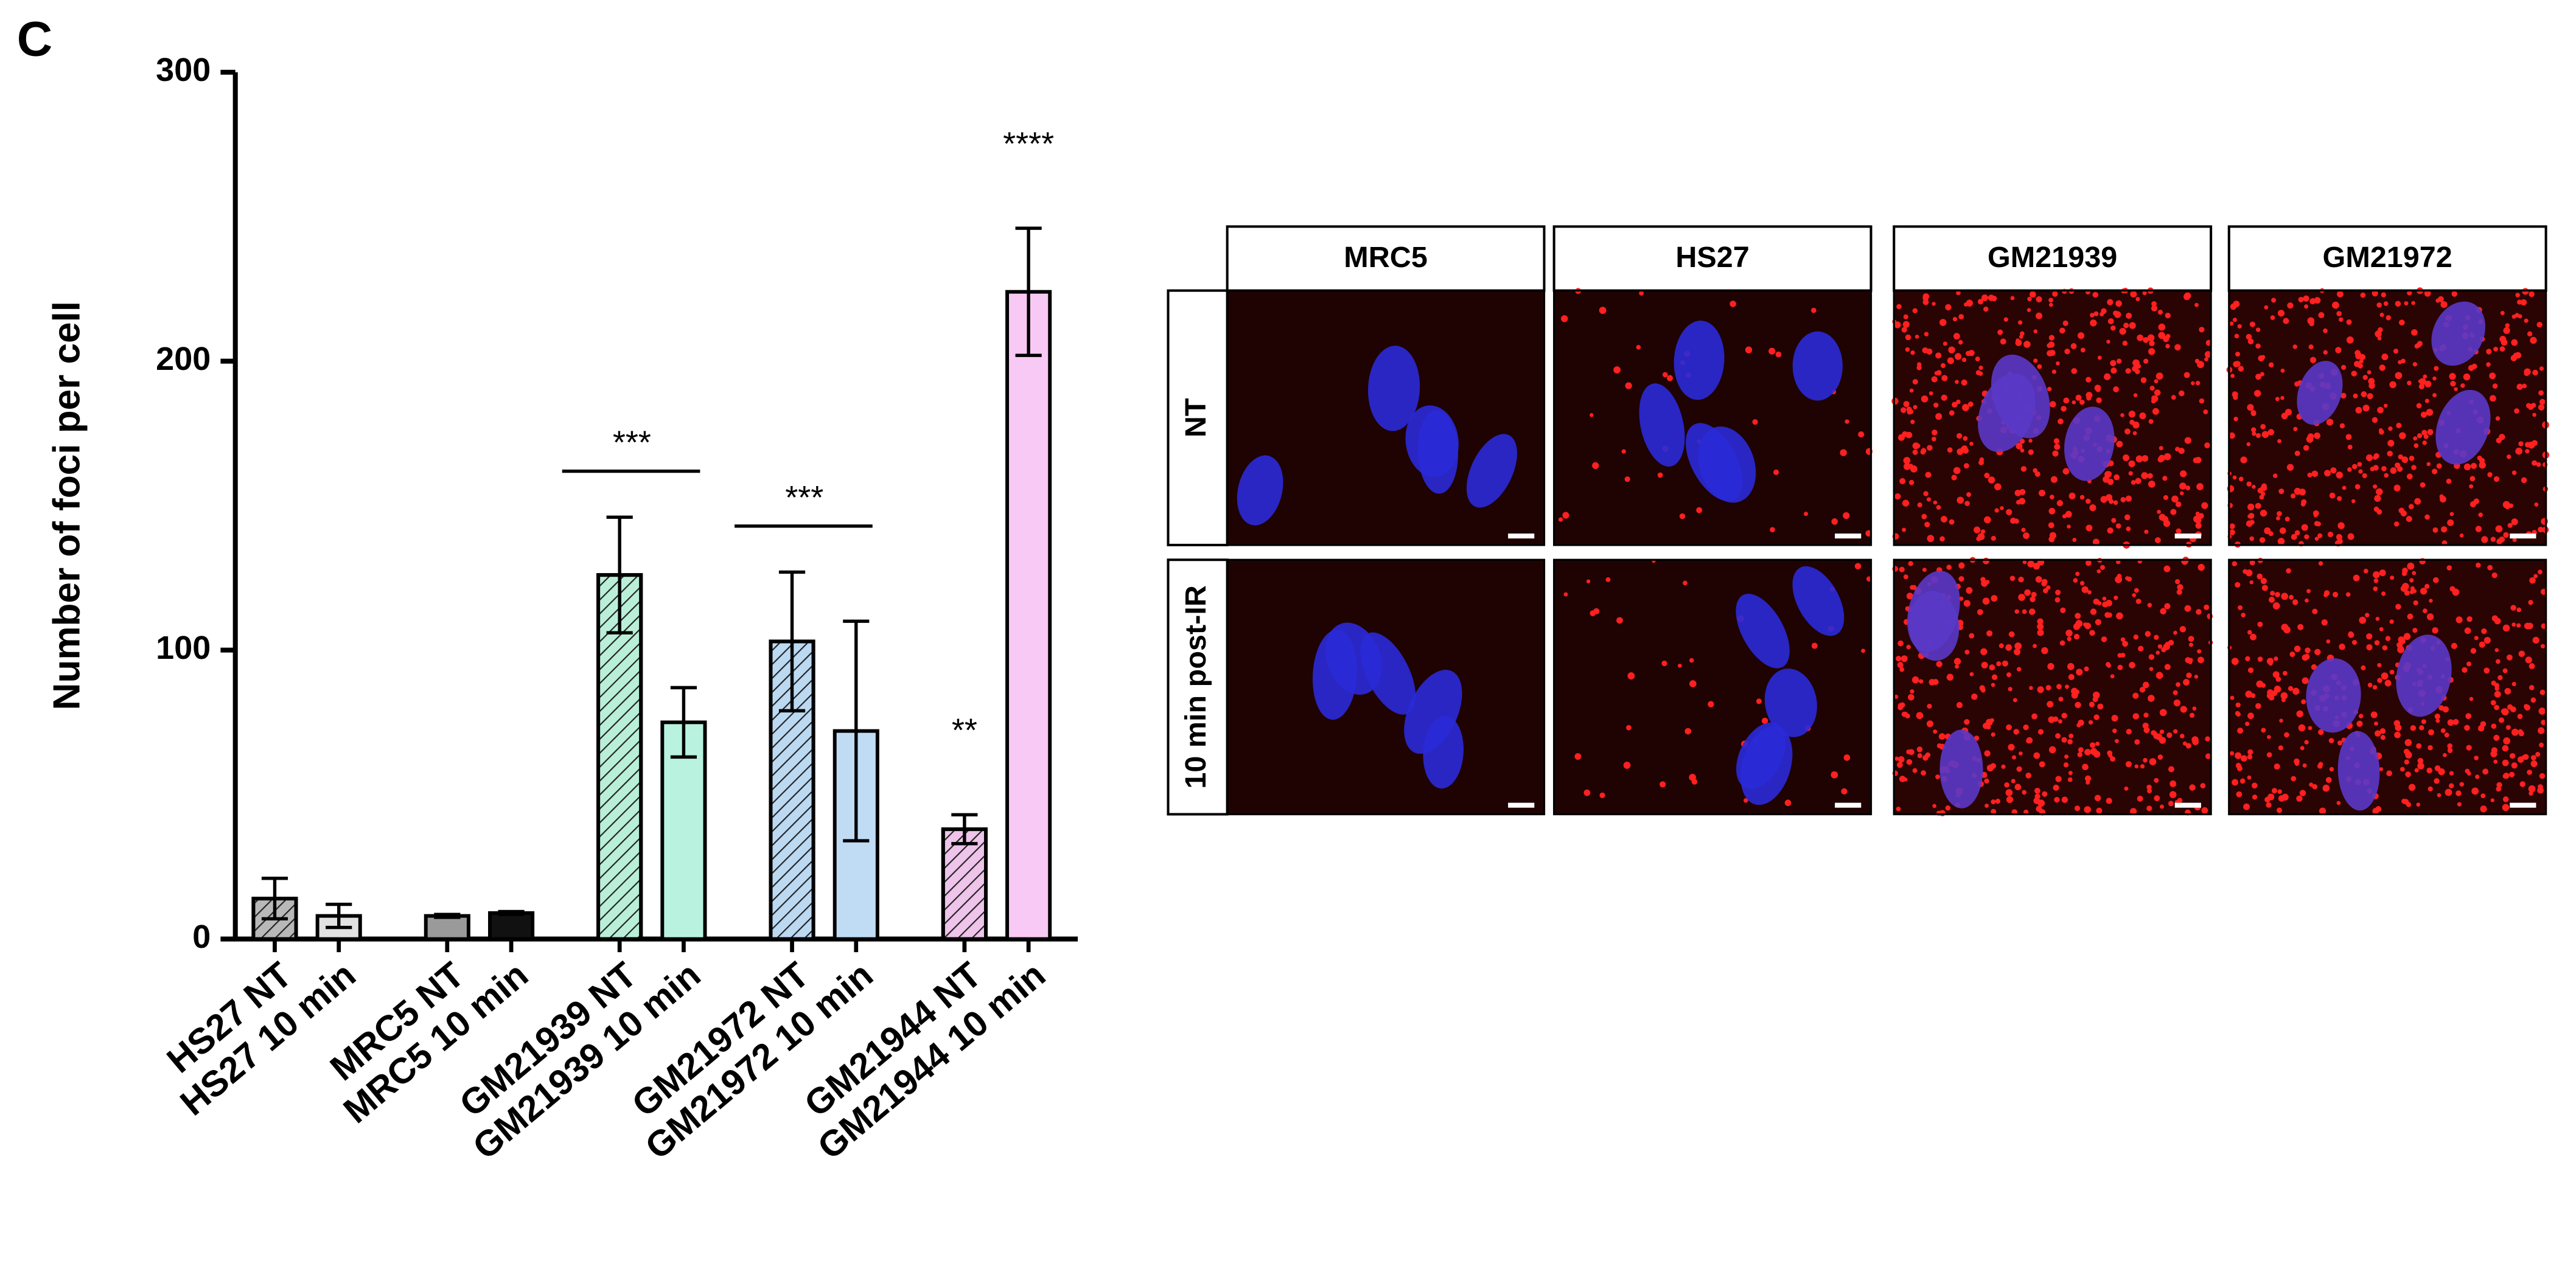 The height and width of the screenshot is (1269, 2576). What do you see at coordinates (964, 884) in the screenshot?
I see `bar-hatch` at bounding box center [964, 884].